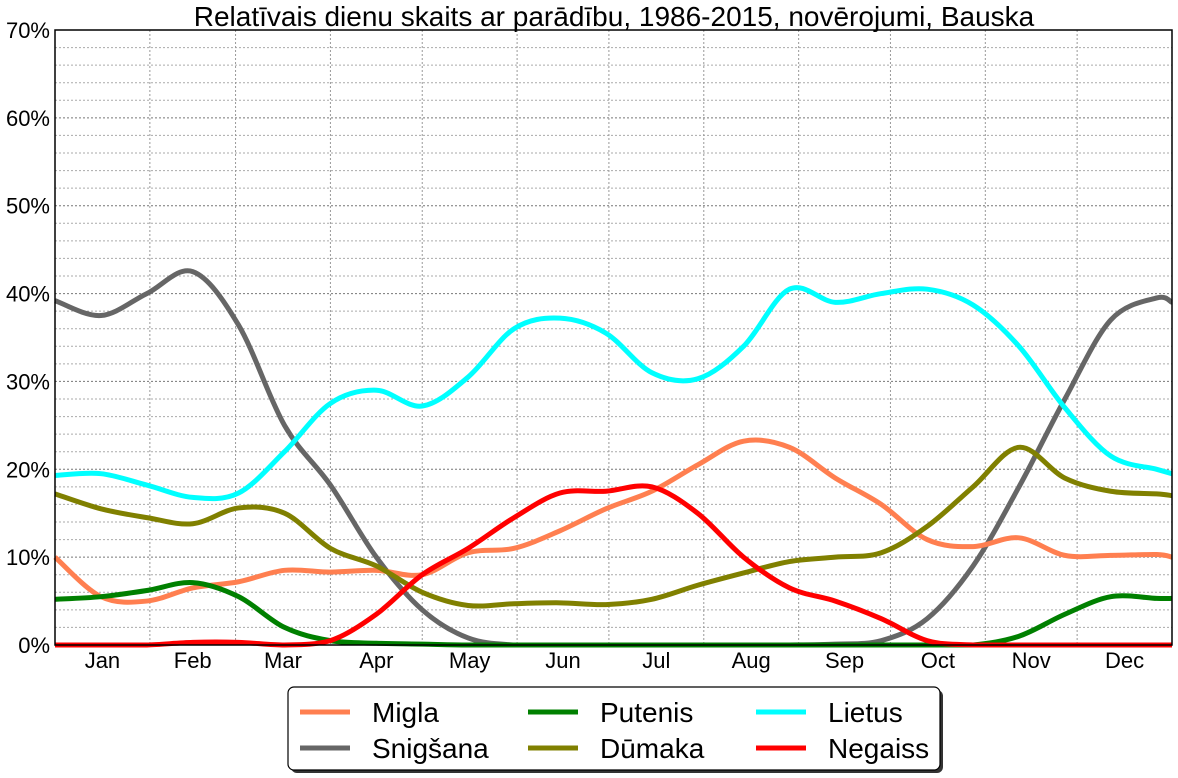  I want to click on legend-label: Putenis, so click(646, 712).